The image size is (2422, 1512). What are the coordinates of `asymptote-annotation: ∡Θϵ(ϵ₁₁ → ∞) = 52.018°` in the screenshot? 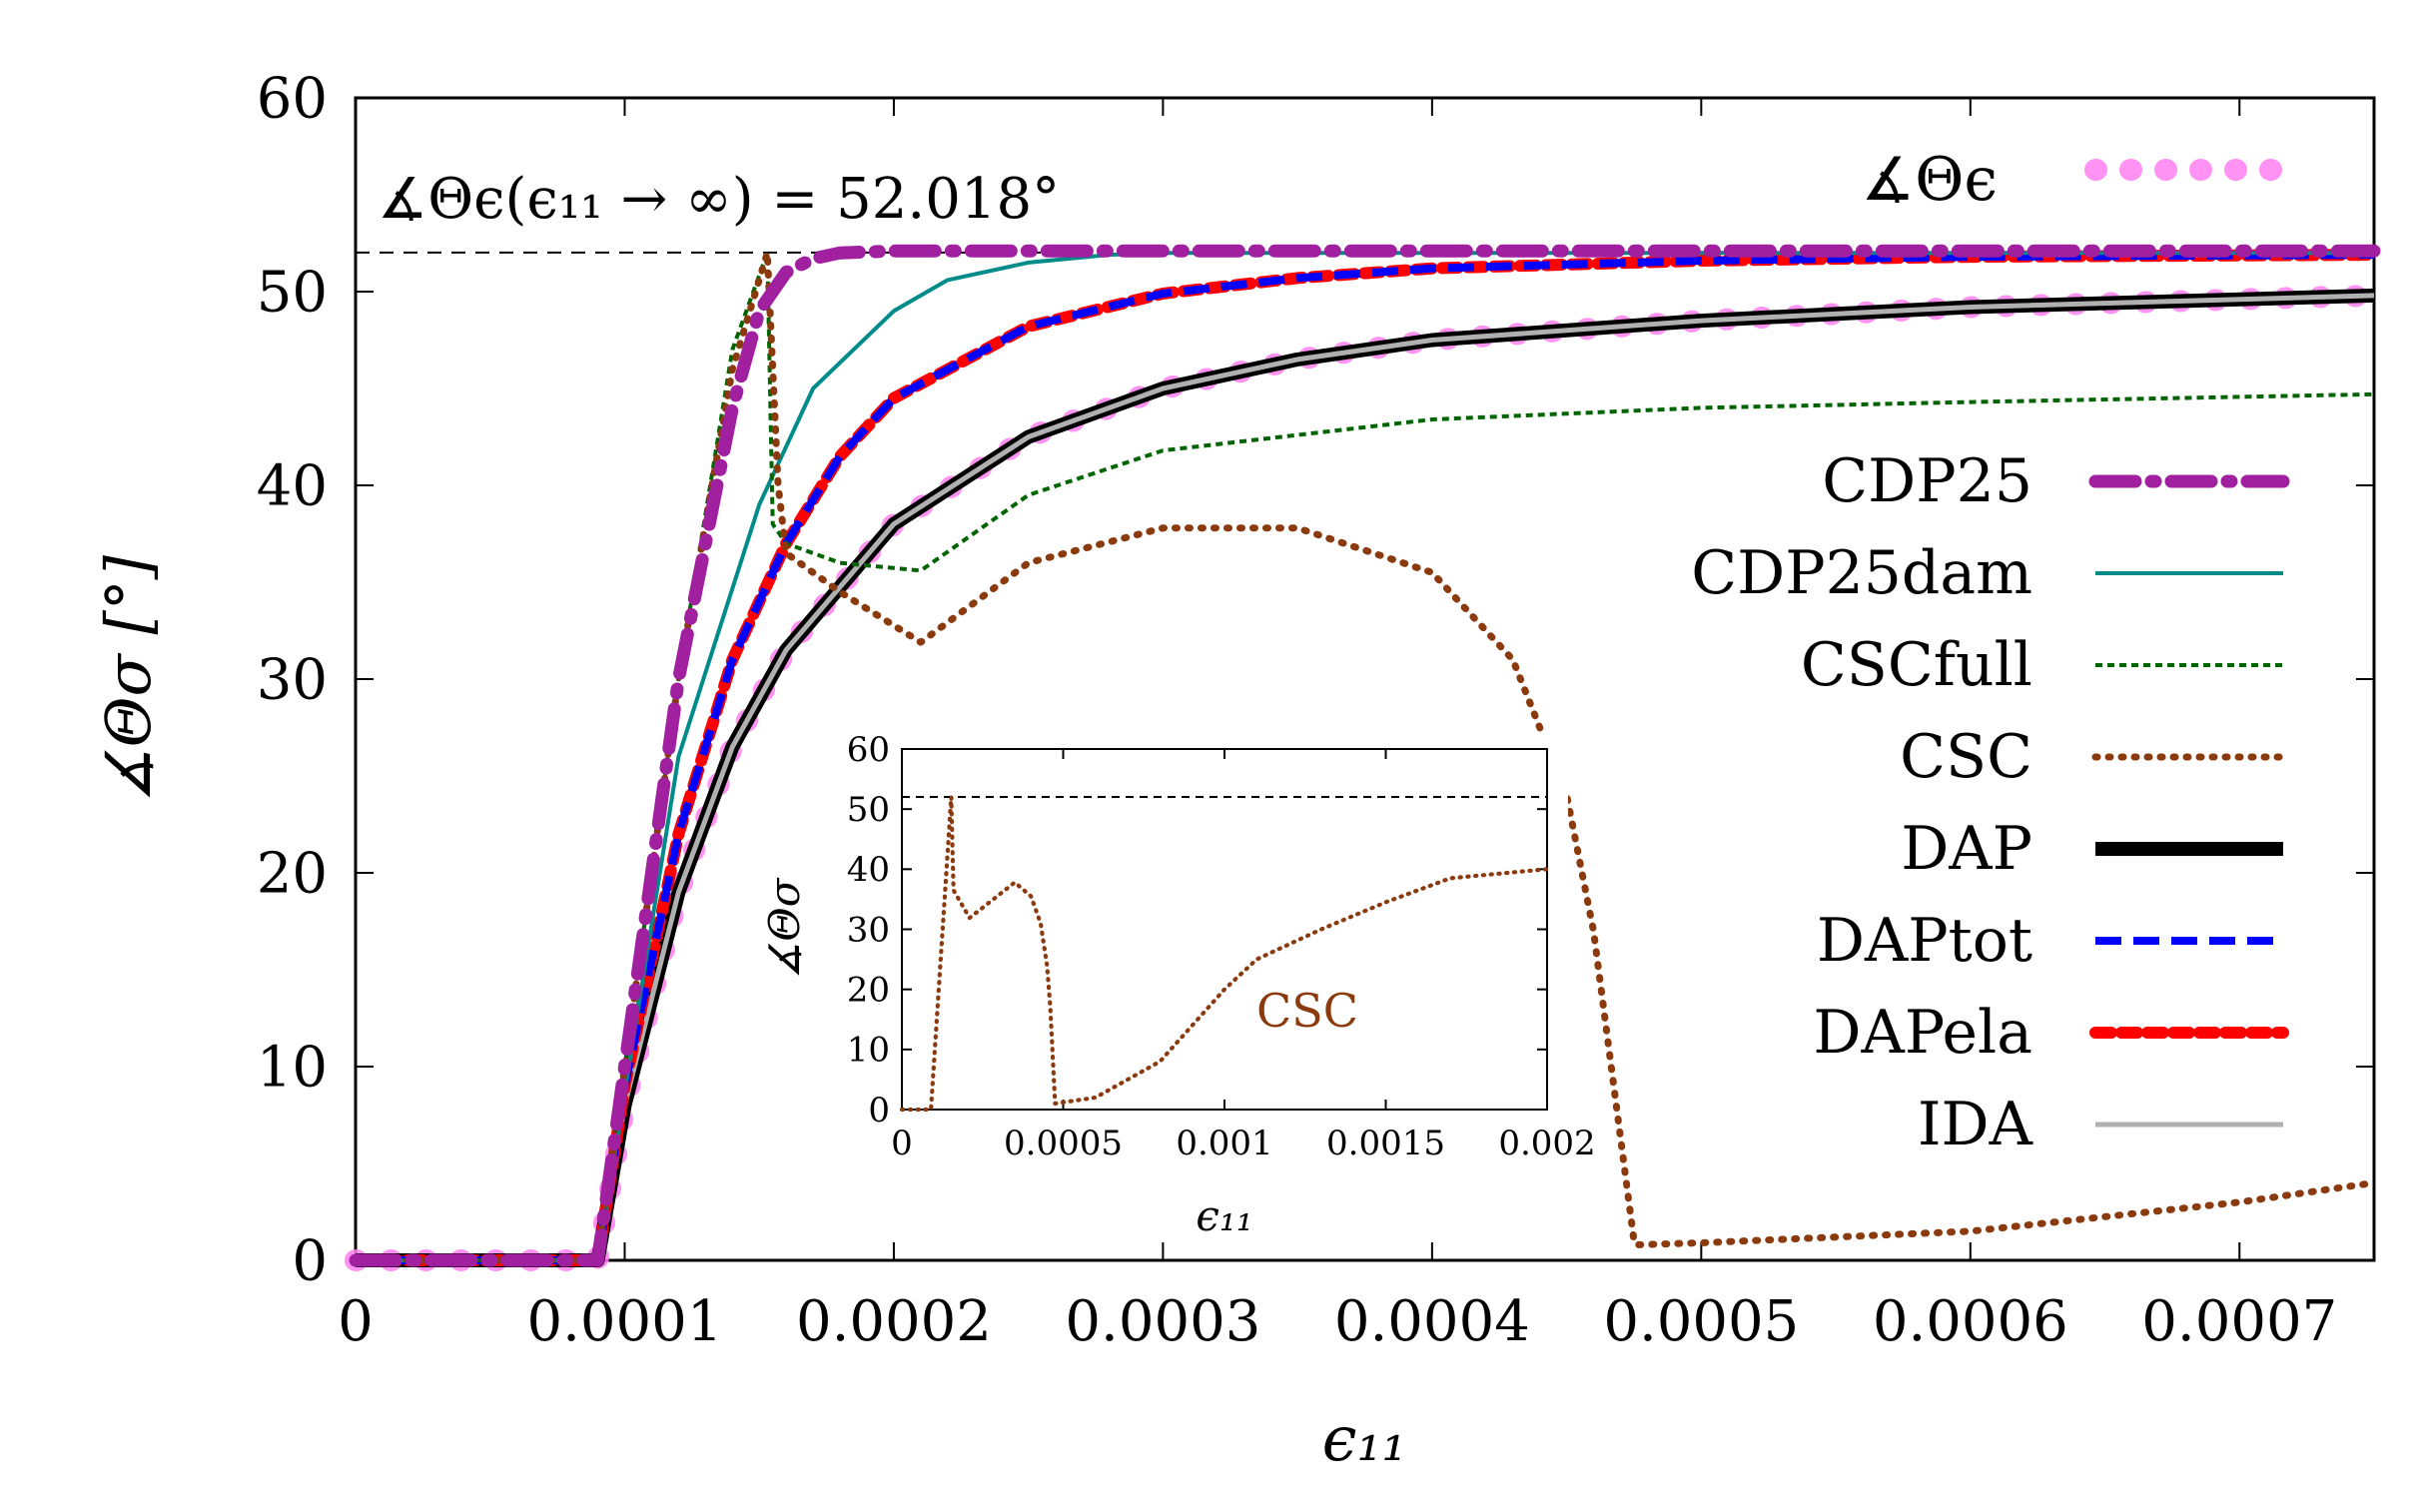 It's located at (719, 200).